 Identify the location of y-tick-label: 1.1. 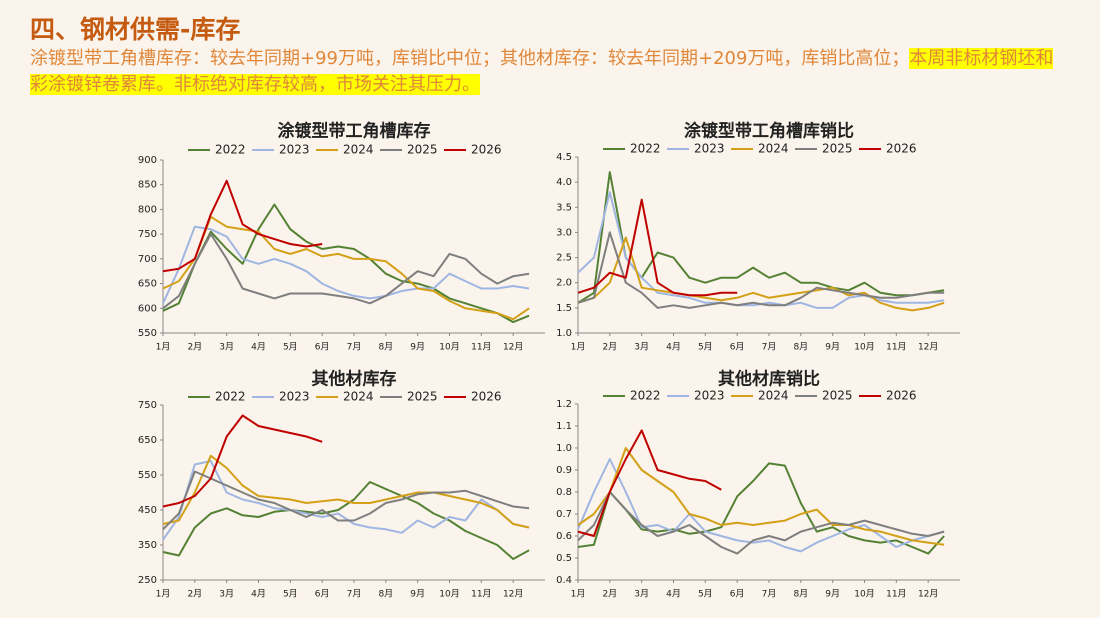
(564, 426).